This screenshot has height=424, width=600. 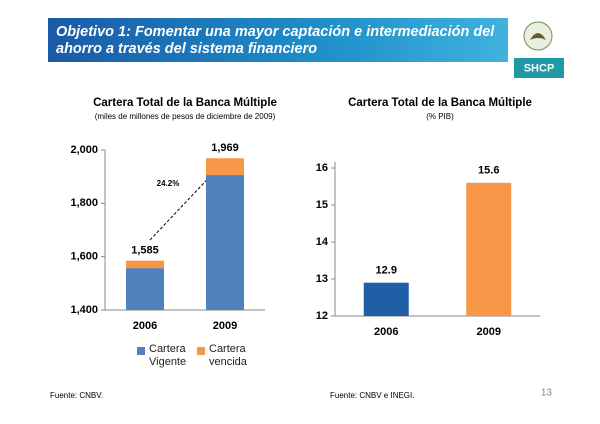 What do you see at coordinates (228, 355) in the screenshot?
I see `legend-label: Cartera vencida` at bounding box center [228, 355].